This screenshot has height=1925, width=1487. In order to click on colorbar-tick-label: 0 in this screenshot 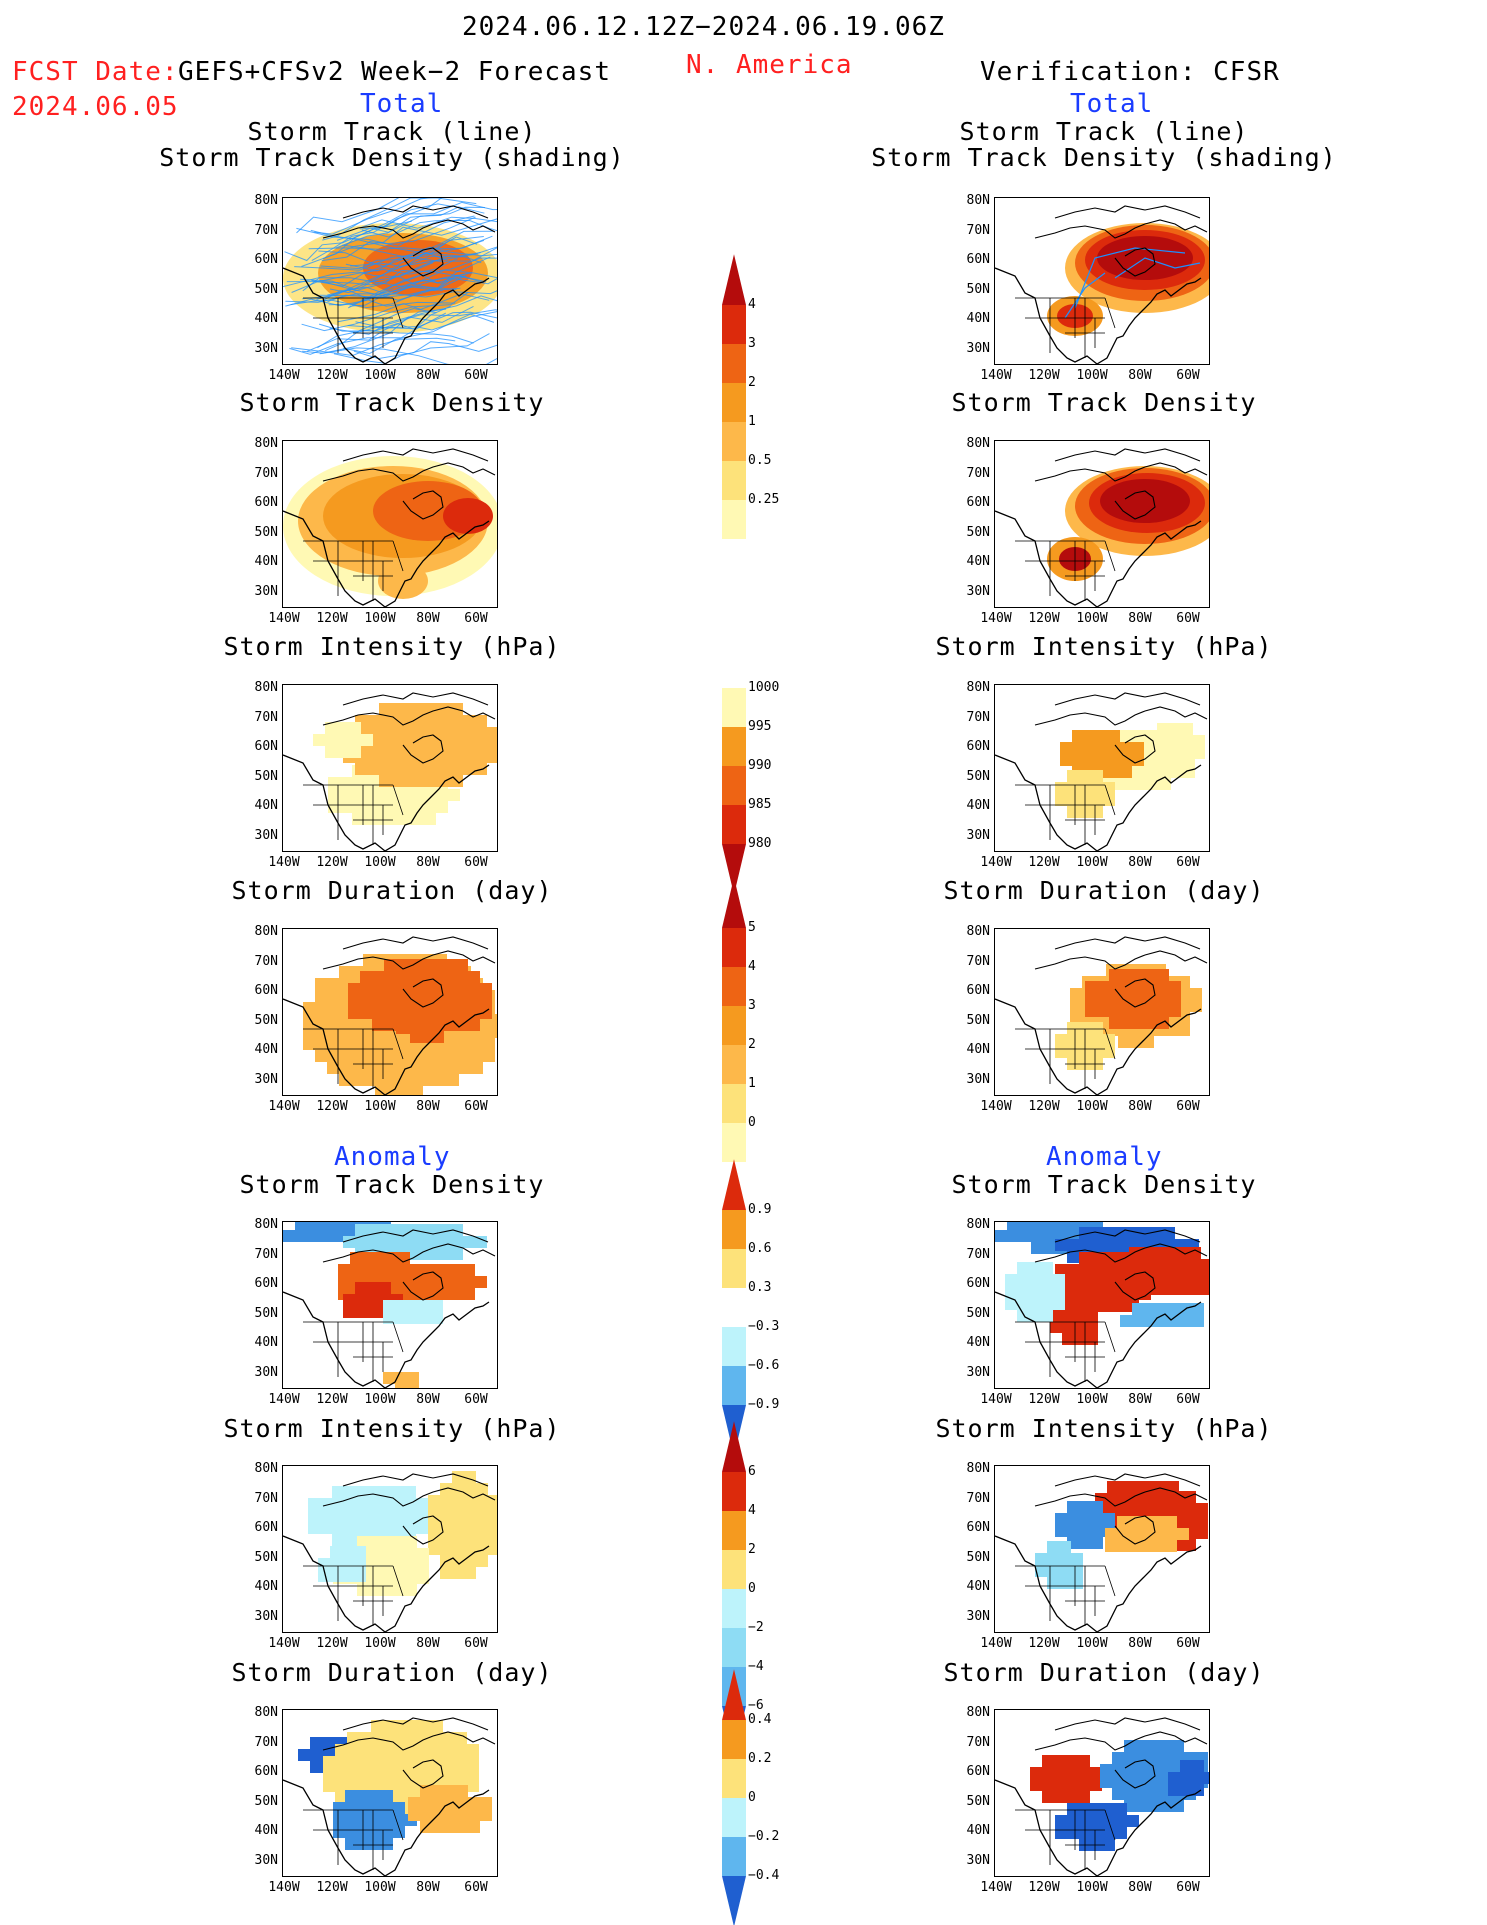, I will do `click(752, 1797)`.